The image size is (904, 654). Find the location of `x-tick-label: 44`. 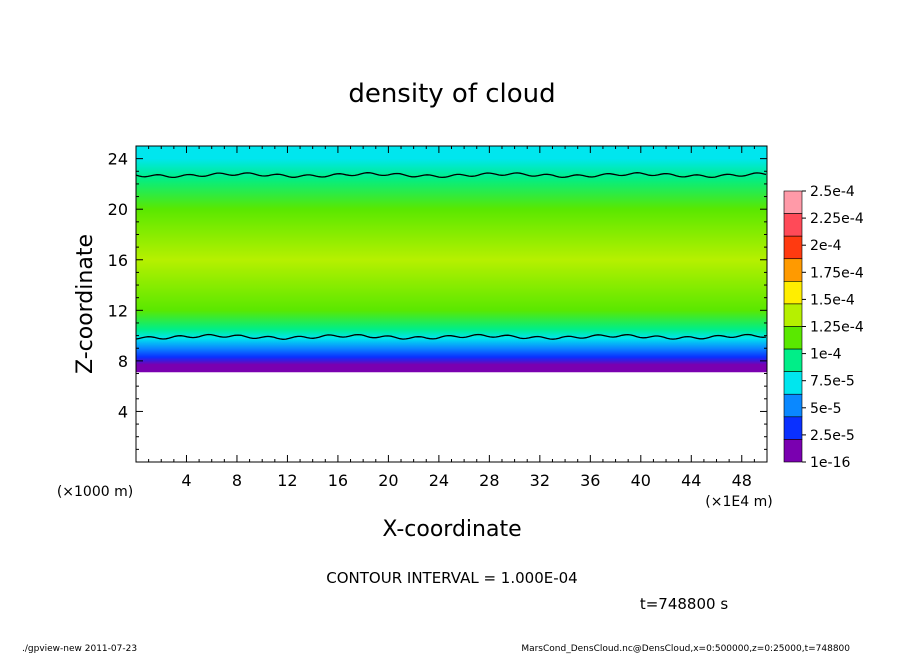

x-tick-label: 44 is located at coordinates (691, 480).